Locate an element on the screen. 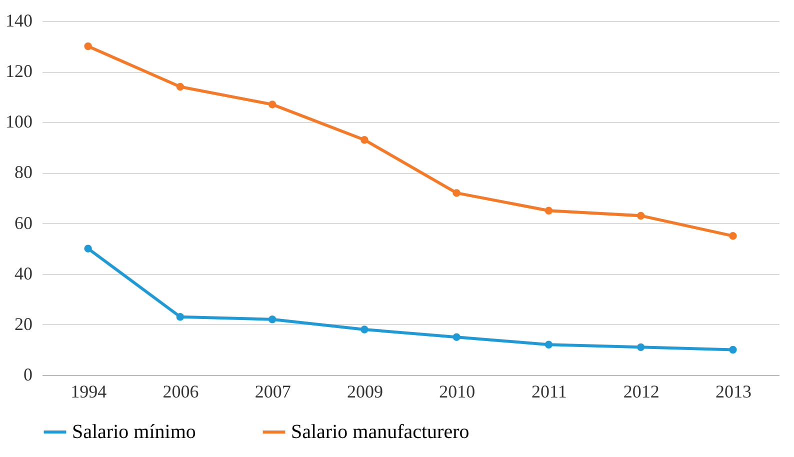 The image size is (794, 457). legend-label: Salario mínimo is located at coordinates (134, 432).